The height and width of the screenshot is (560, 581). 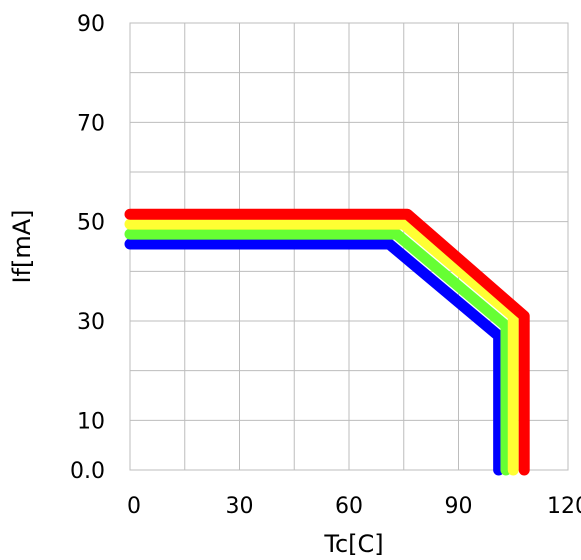 I want to click on y-axis-ticks: 0.0 10 30 50 70 90, so click(x=87, y=248).